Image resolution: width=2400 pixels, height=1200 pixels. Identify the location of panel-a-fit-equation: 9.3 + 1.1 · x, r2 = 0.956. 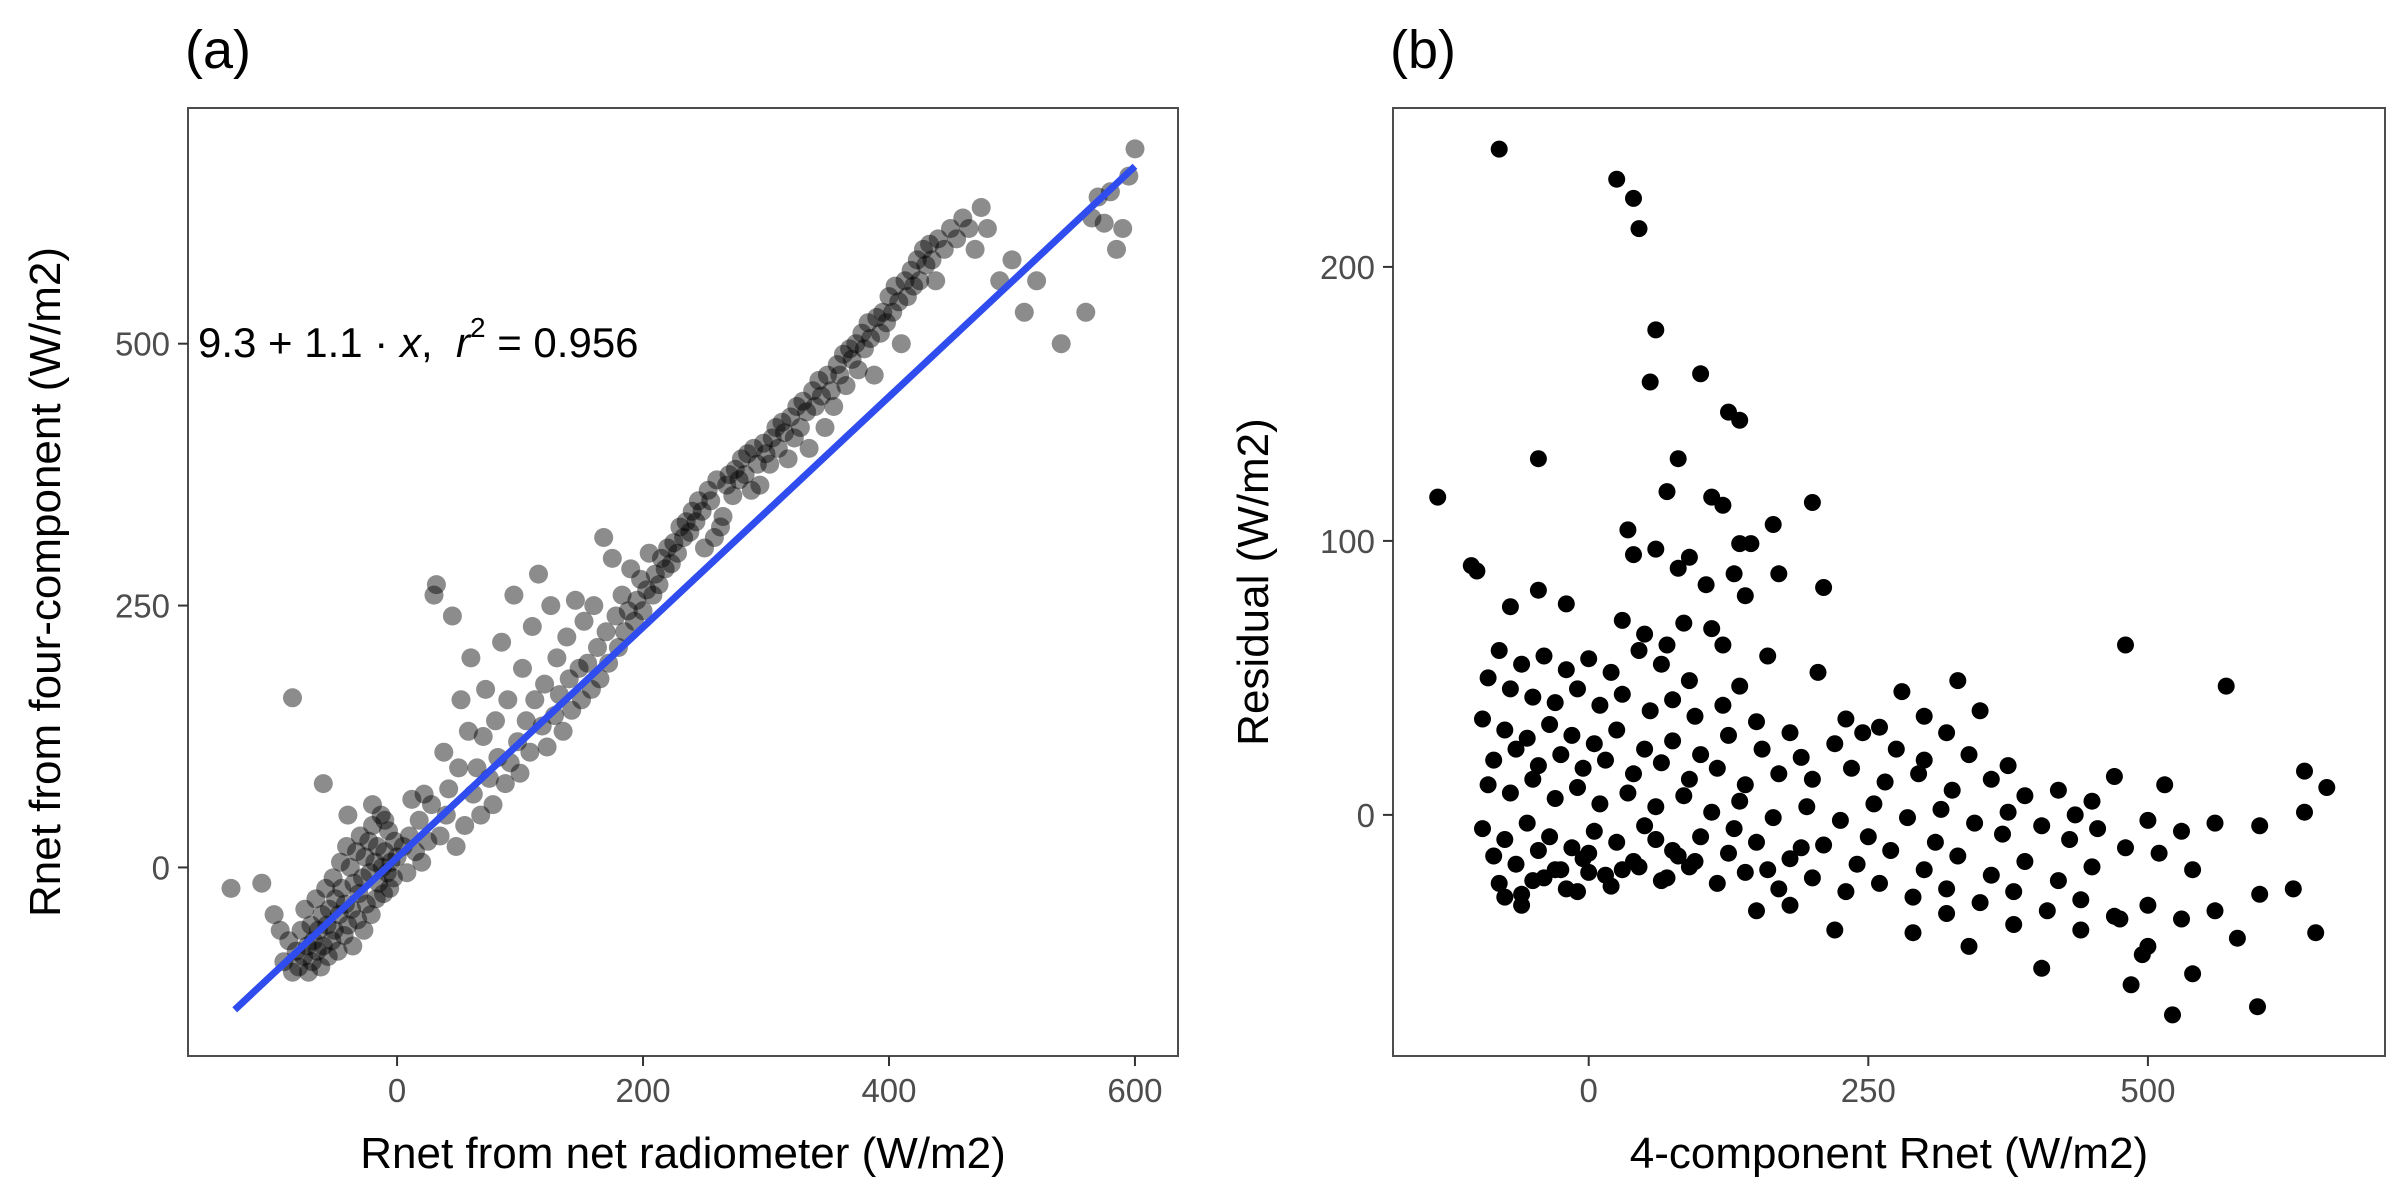
(418, 339).